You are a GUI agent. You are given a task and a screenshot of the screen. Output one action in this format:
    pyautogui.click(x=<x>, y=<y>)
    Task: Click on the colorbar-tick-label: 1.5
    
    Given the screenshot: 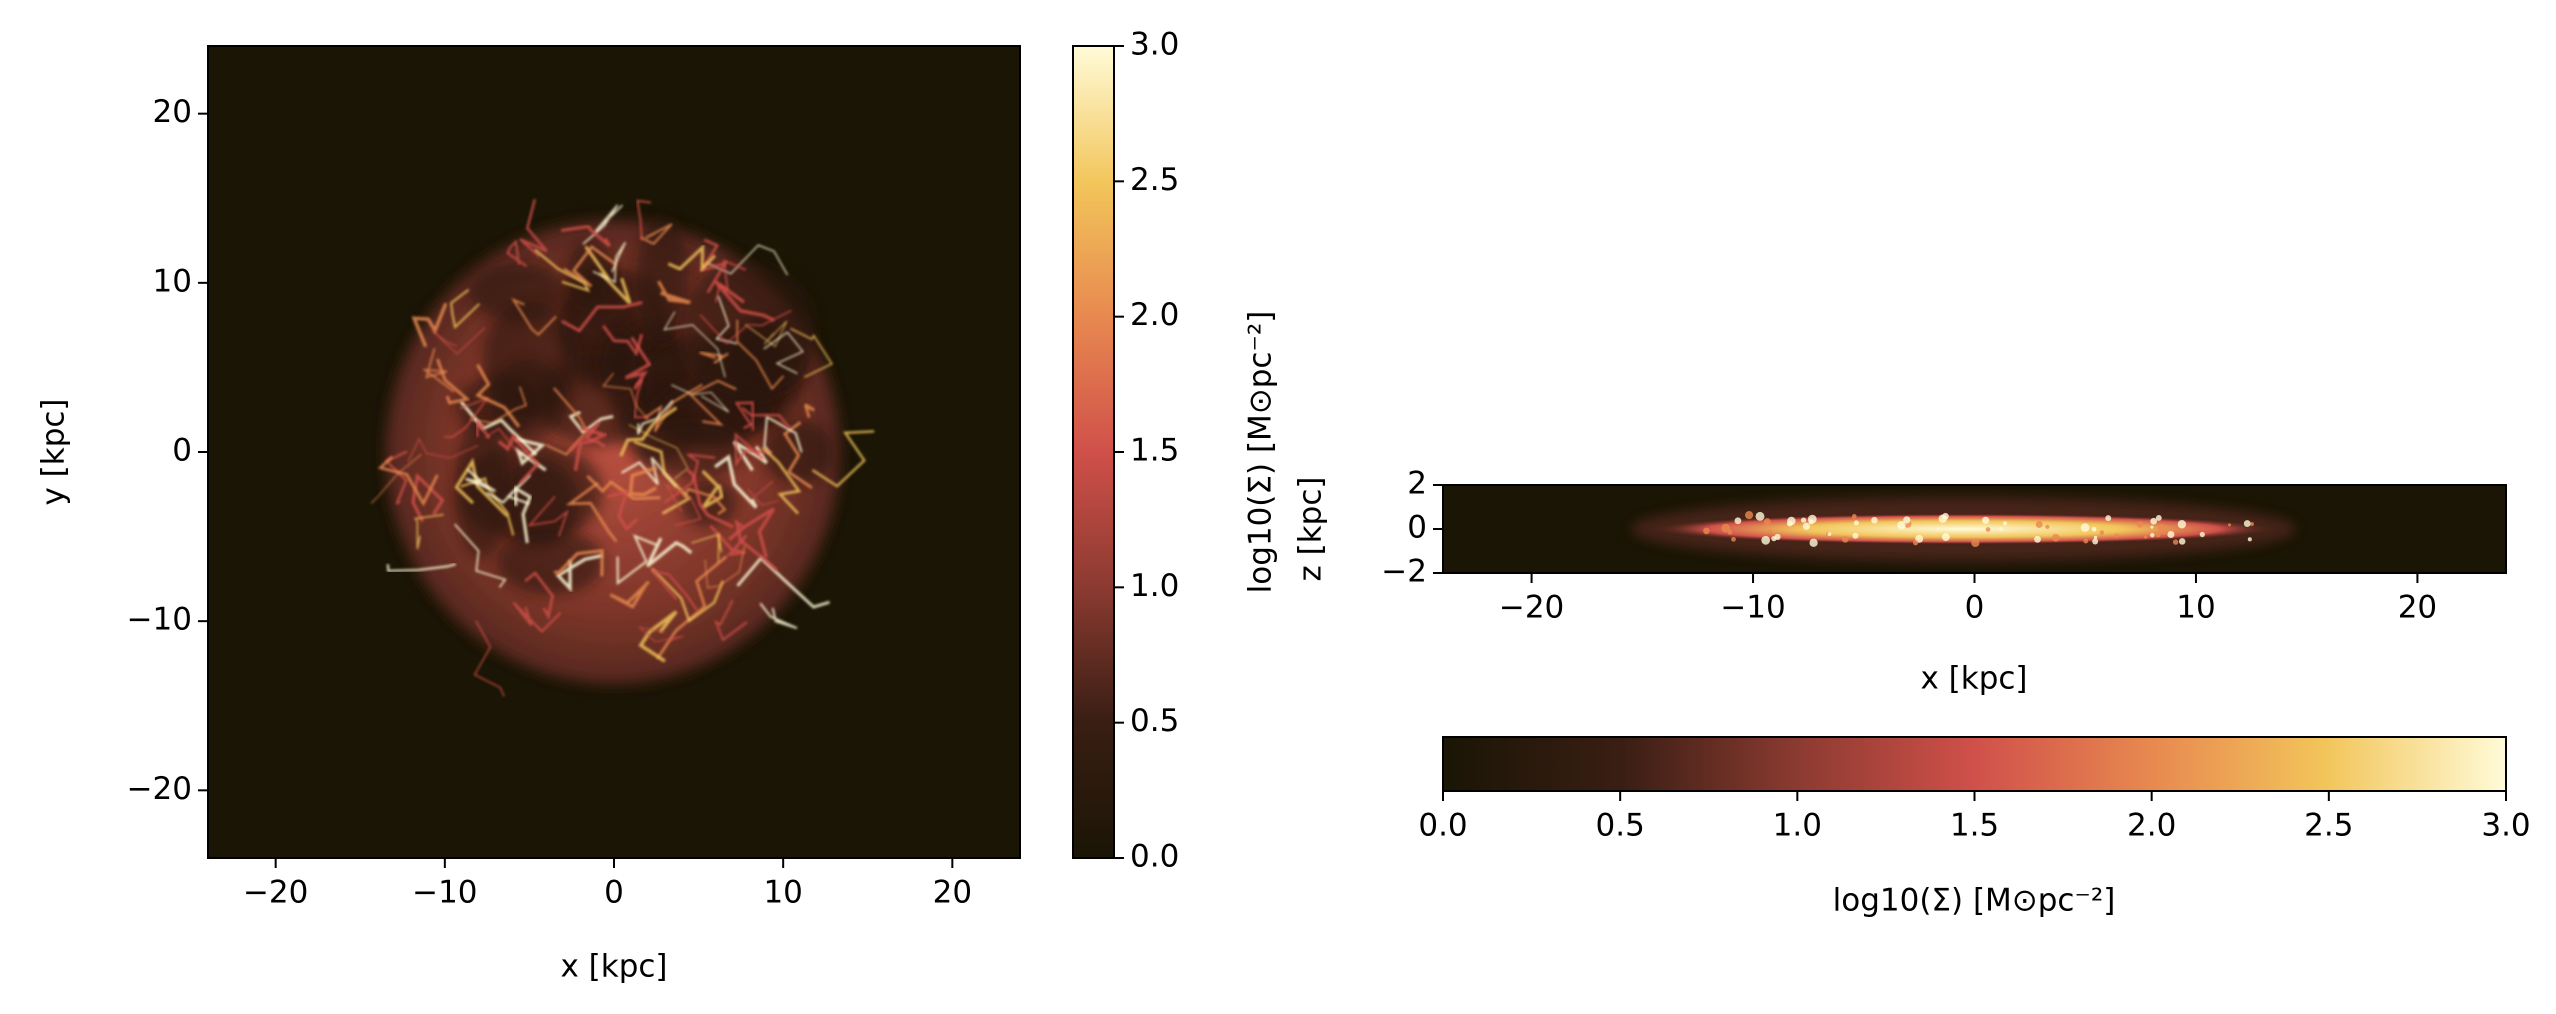 What is the action you would take?
    pyautogui.click(x=1974, y=826)
    